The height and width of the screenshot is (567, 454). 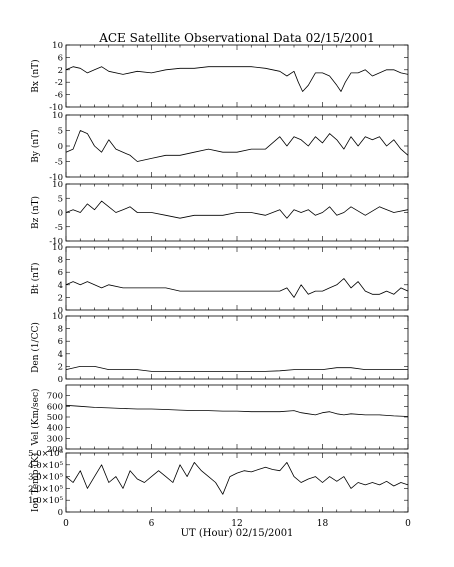 What do you see at coordinates (45, 489) in the screenshot?
I see `y-tick-label: 2.0×10⁵` at bounding box center [45, 489].